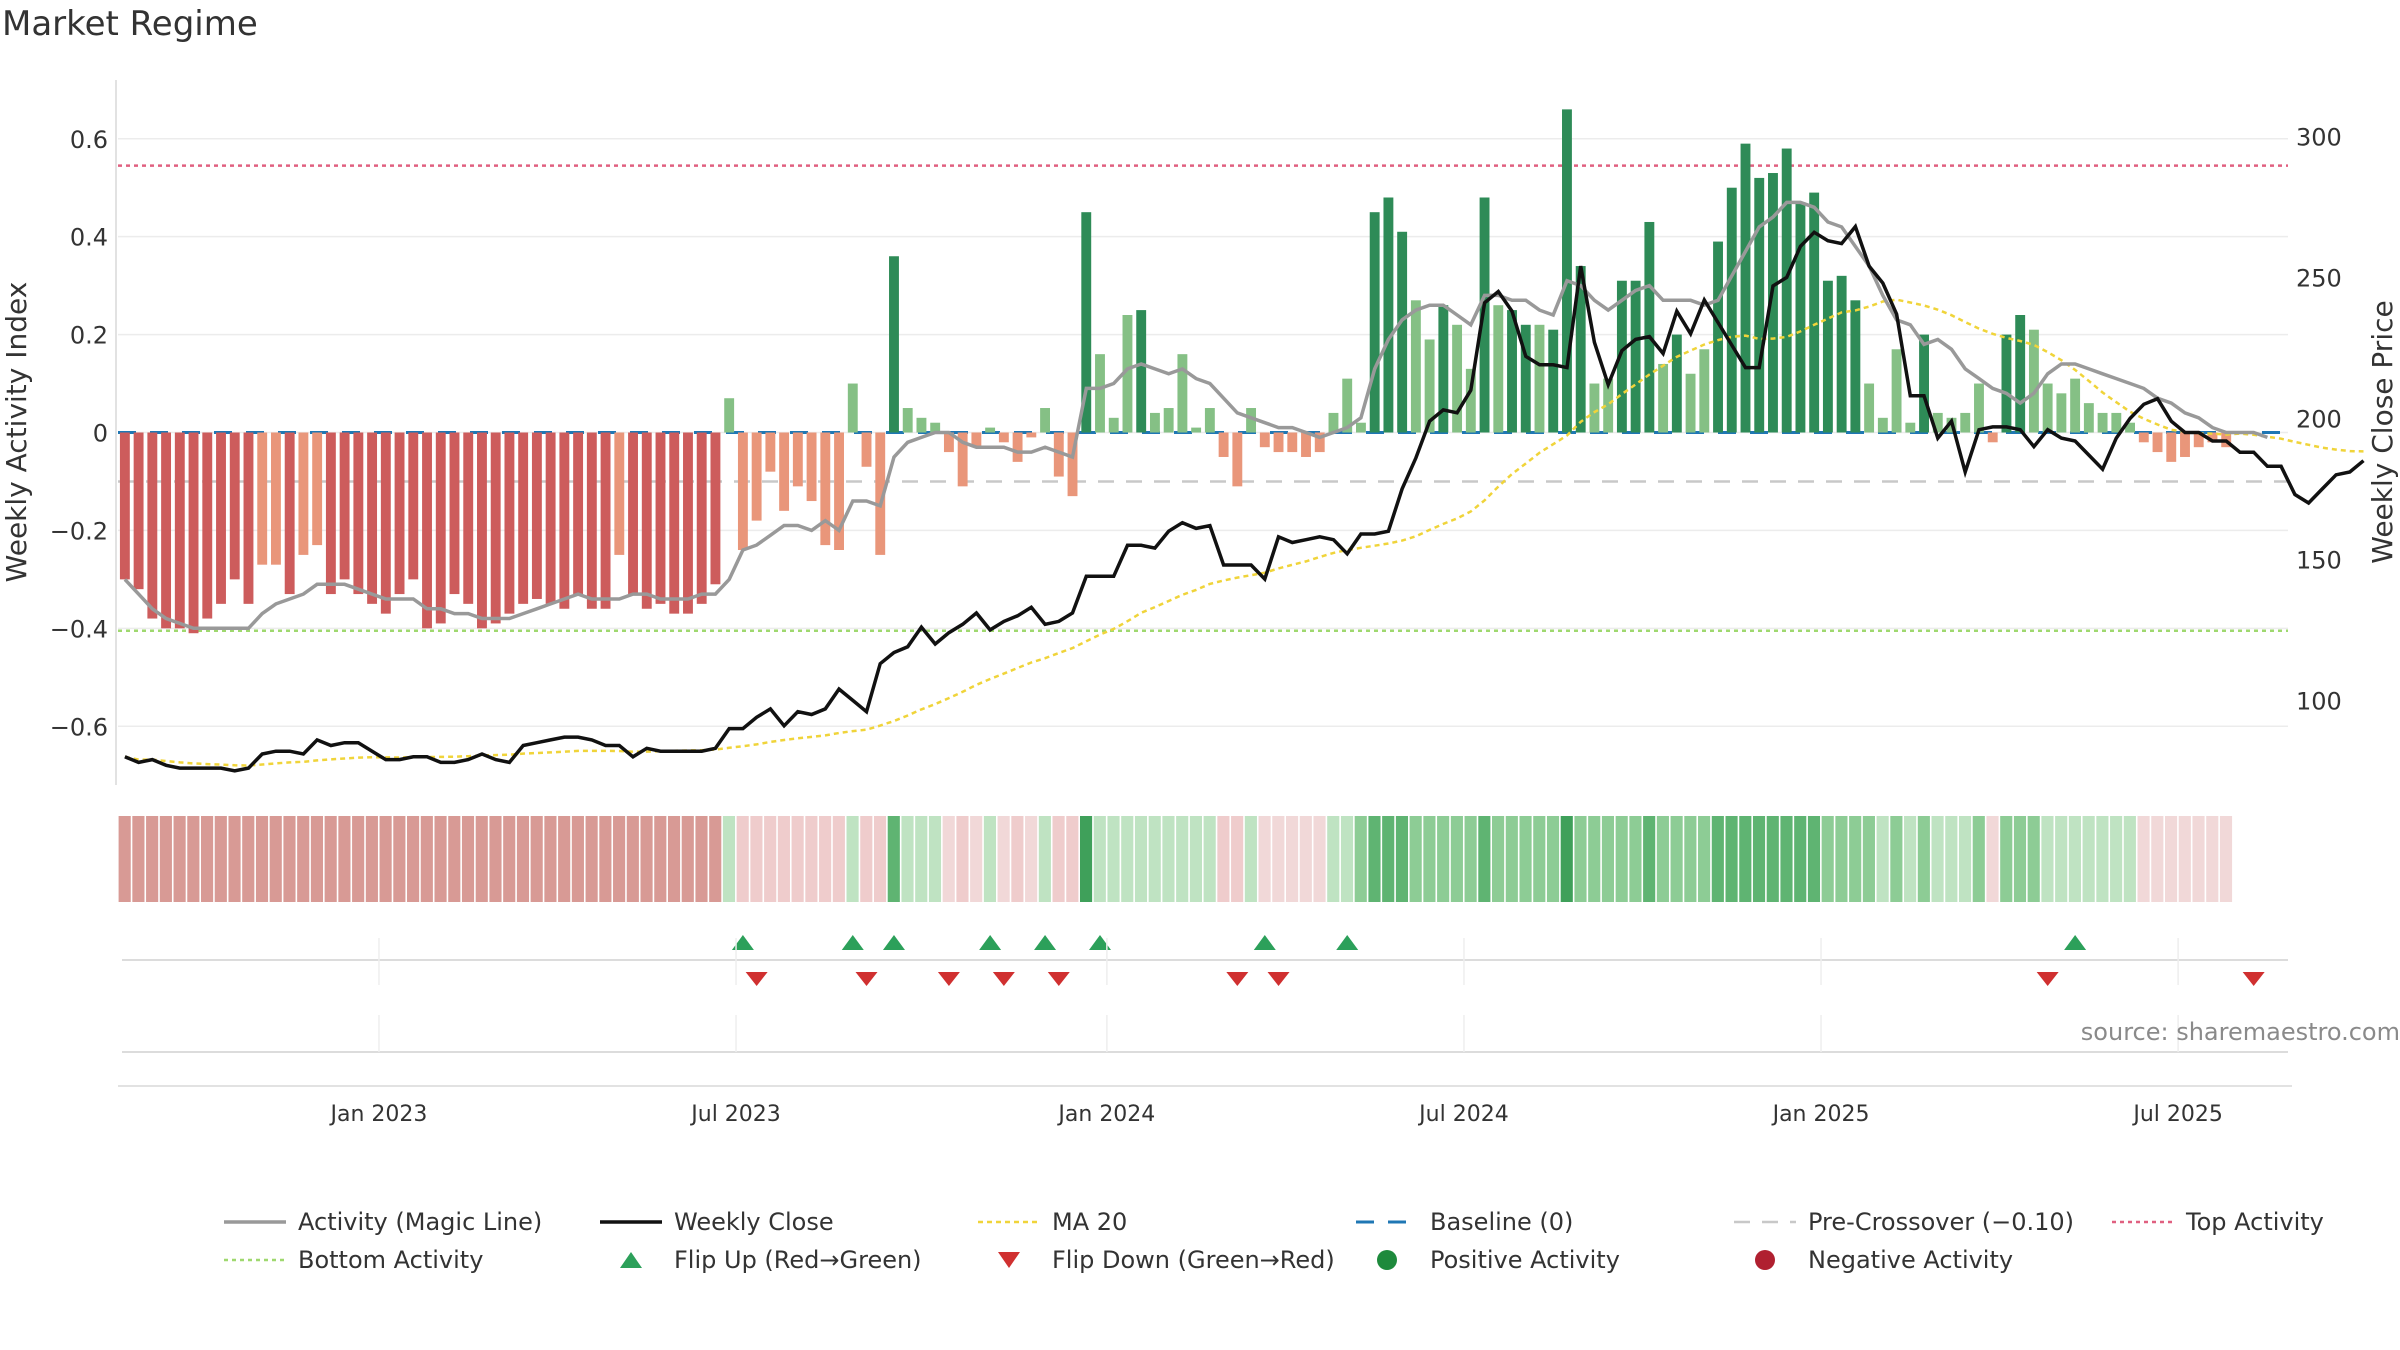 This screenshot has height=1350, width=2400. What do you see at coordinates (717, 1222) in the screenshot?
I see `legend-item: Weekly Close` at bounding box center [717, 1222].